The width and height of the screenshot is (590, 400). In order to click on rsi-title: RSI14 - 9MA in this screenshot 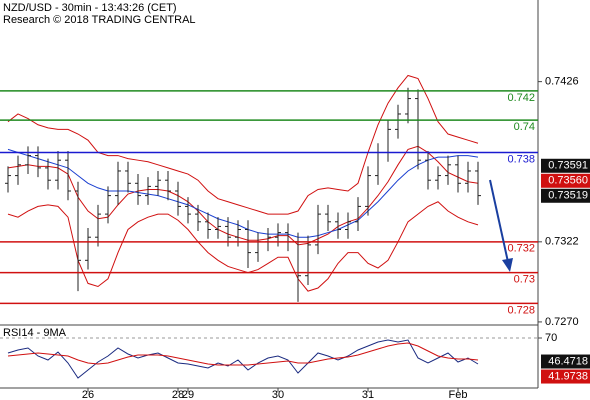, I will do `click(35, 333)`.